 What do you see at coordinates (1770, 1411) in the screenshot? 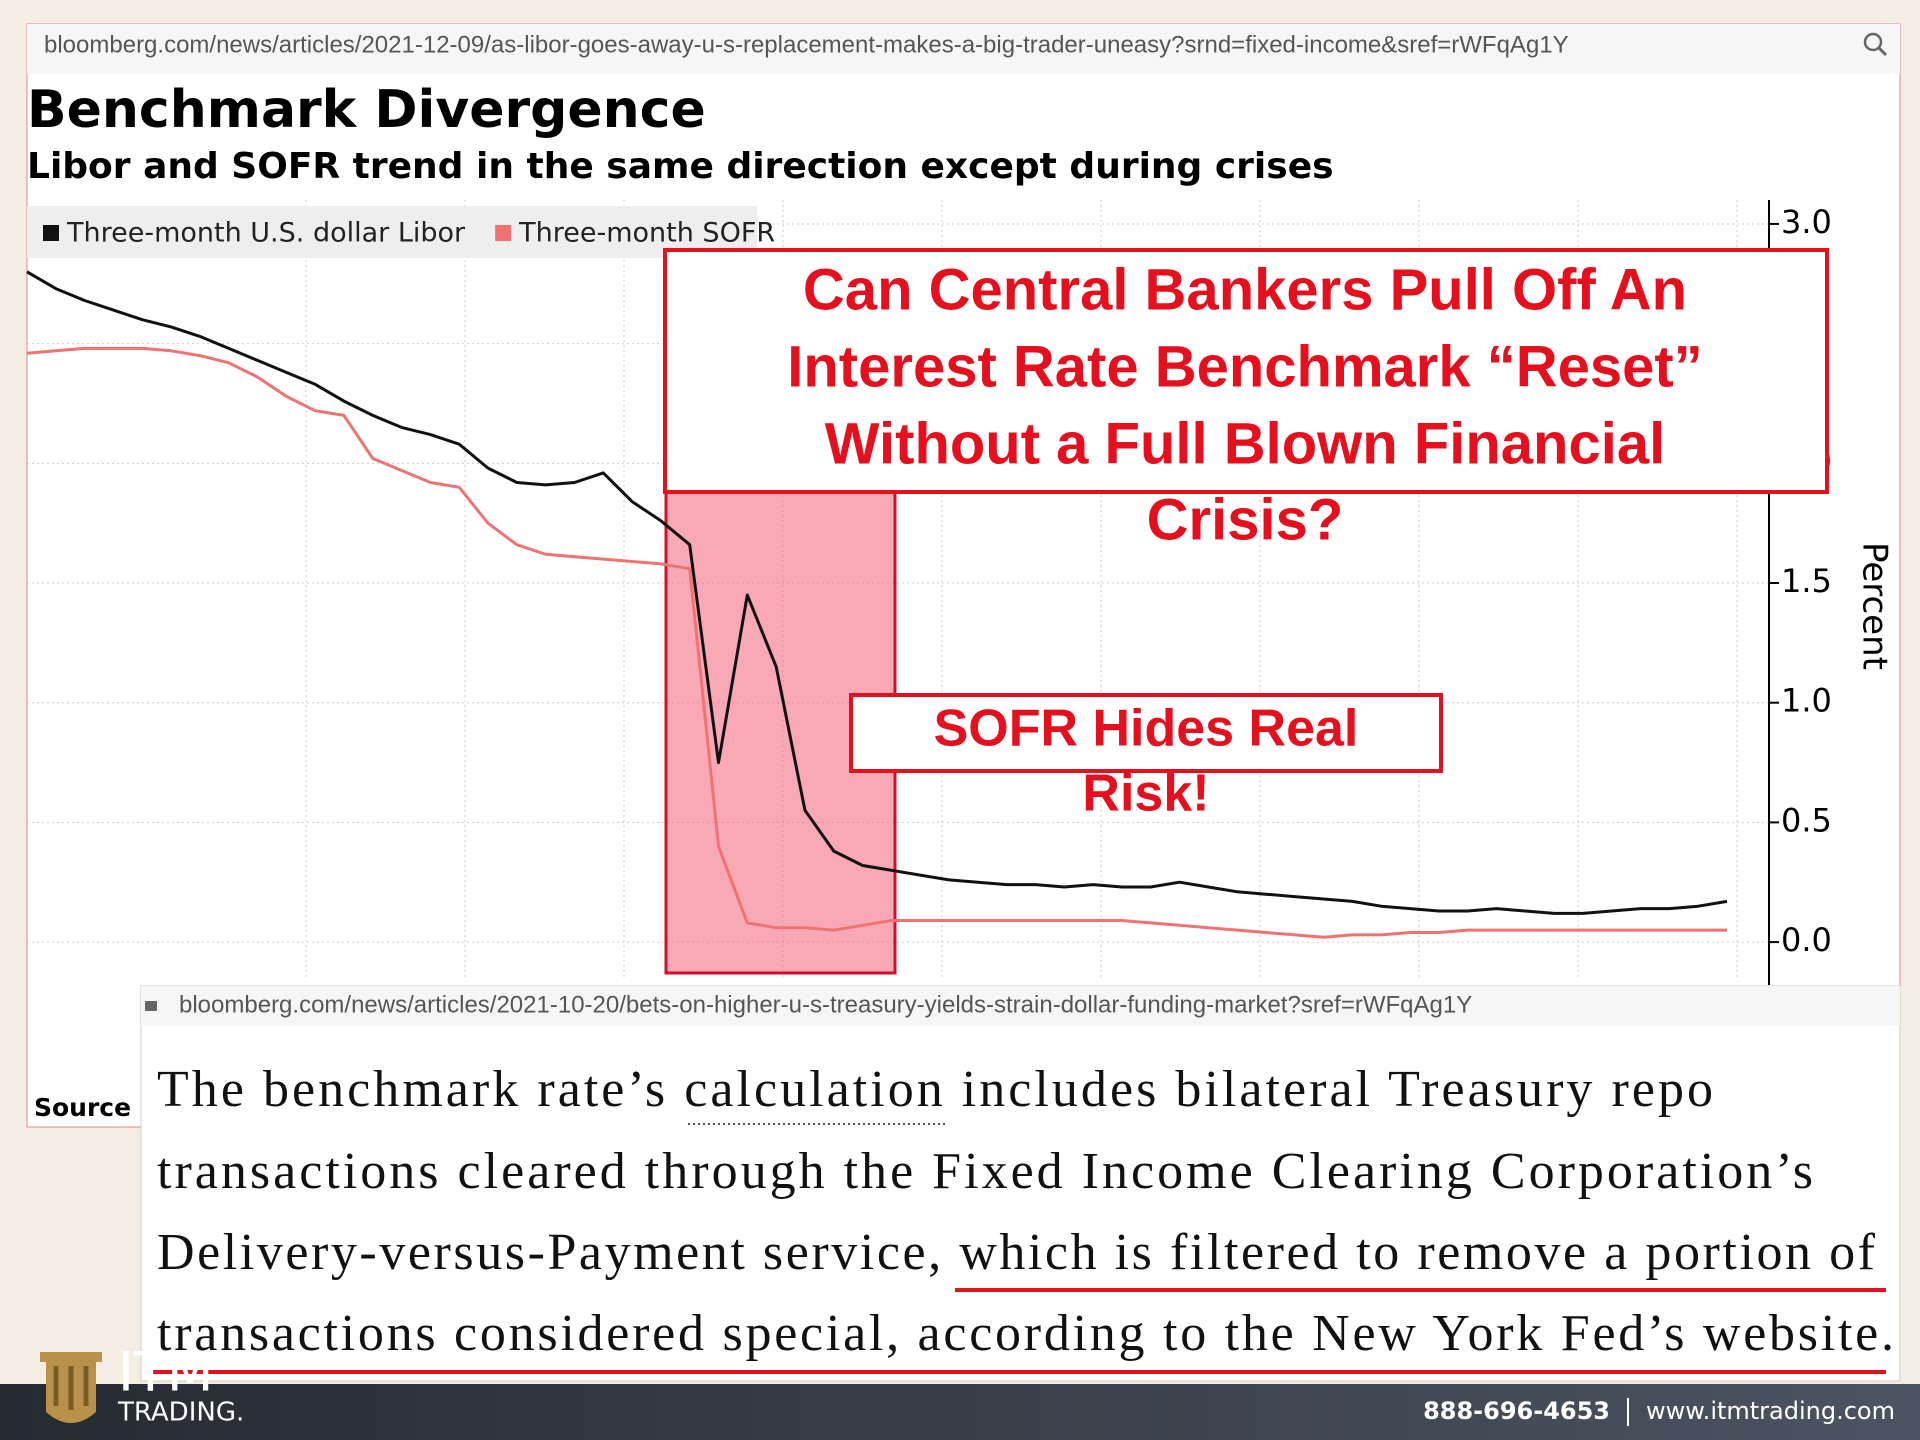
I see `website: www.itmtrading.com` at bounding box center [1770, 1411].